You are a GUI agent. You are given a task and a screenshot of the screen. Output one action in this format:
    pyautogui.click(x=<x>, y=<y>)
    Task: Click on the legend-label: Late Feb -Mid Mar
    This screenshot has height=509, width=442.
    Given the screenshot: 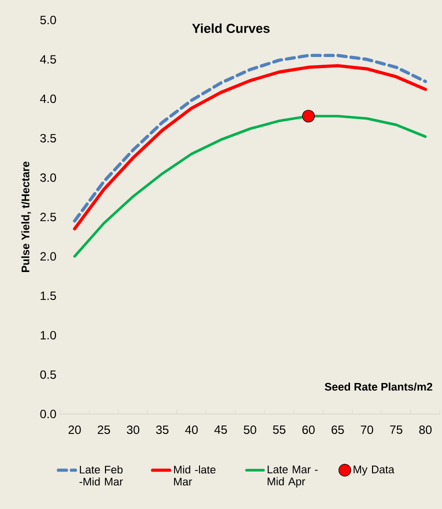 What is the action you would take?
    pyautogui.click(x=101, y=475)
    